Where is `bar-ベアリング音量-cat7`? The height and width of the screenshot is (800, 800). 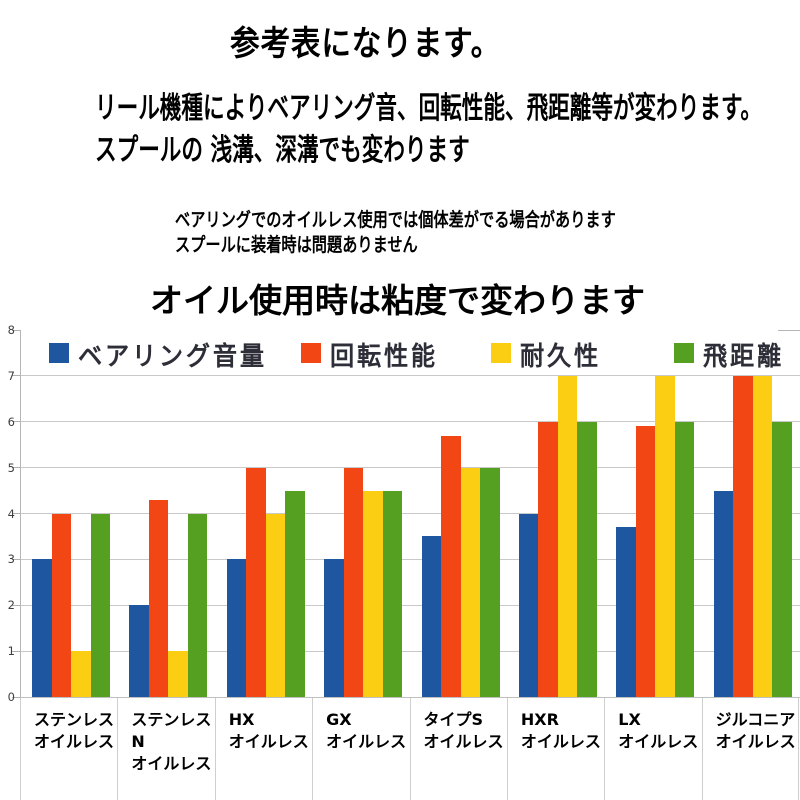 bar-ベアリング音量-cat7 is located at coordinates (723, 593).